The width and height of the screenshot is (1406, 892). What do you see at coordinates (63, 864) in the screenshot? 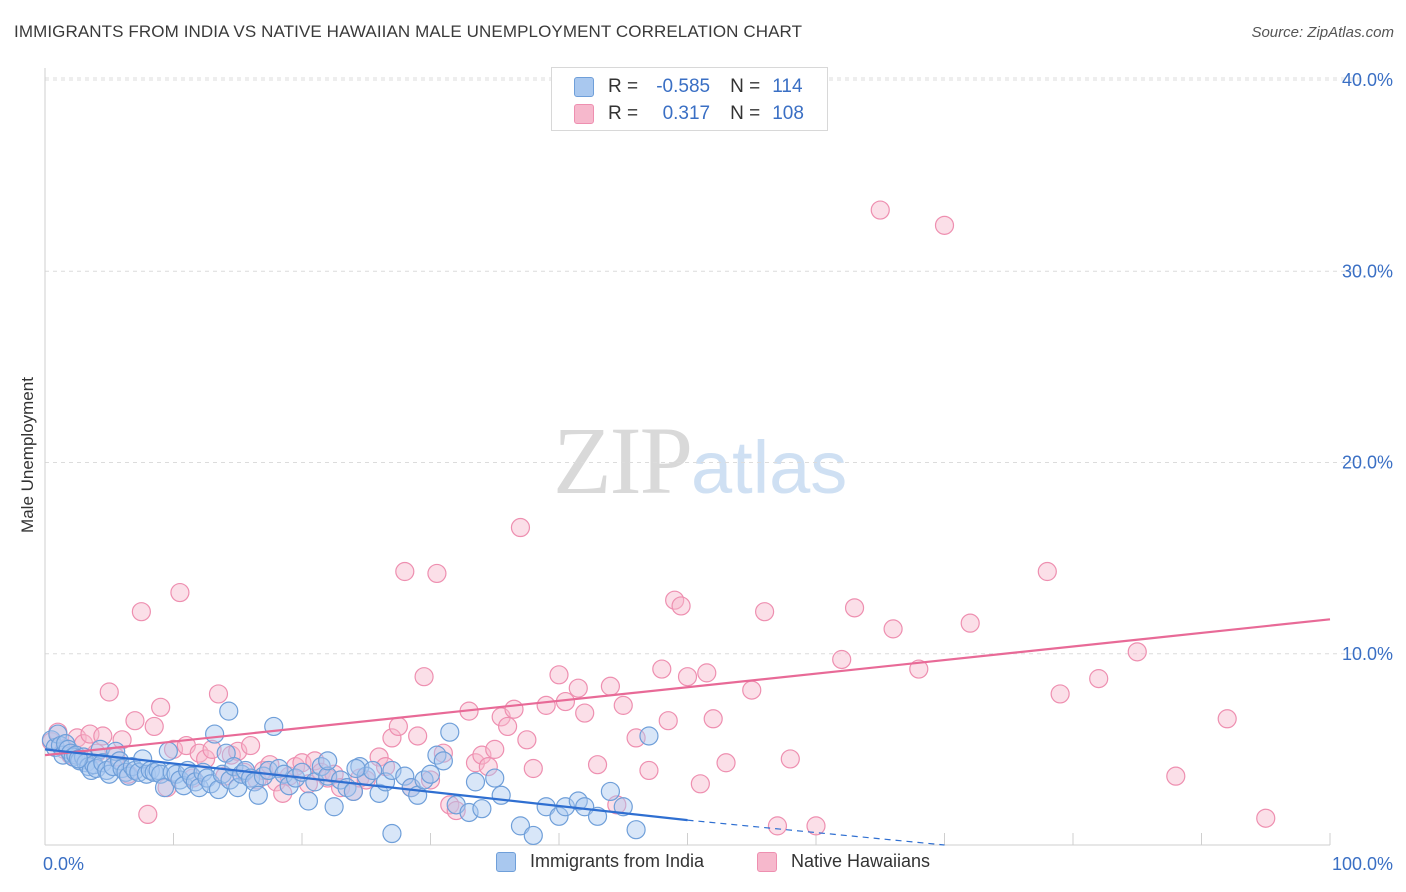
I see `x-tick-label: 0.0%` at bounding box center [63, 864].